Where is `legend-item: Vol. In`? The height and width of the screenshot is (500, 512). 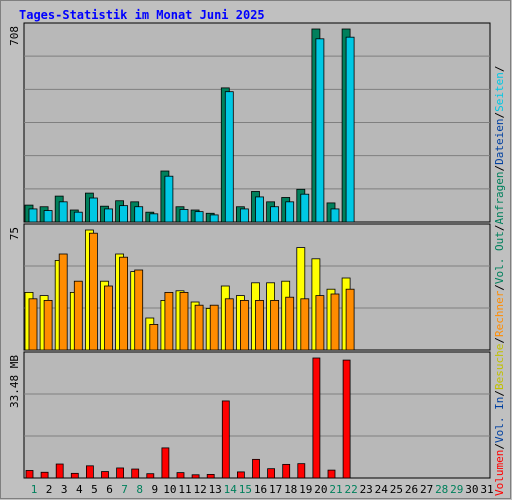
legend-item: Vol. In is located at coordinates (499, 420).